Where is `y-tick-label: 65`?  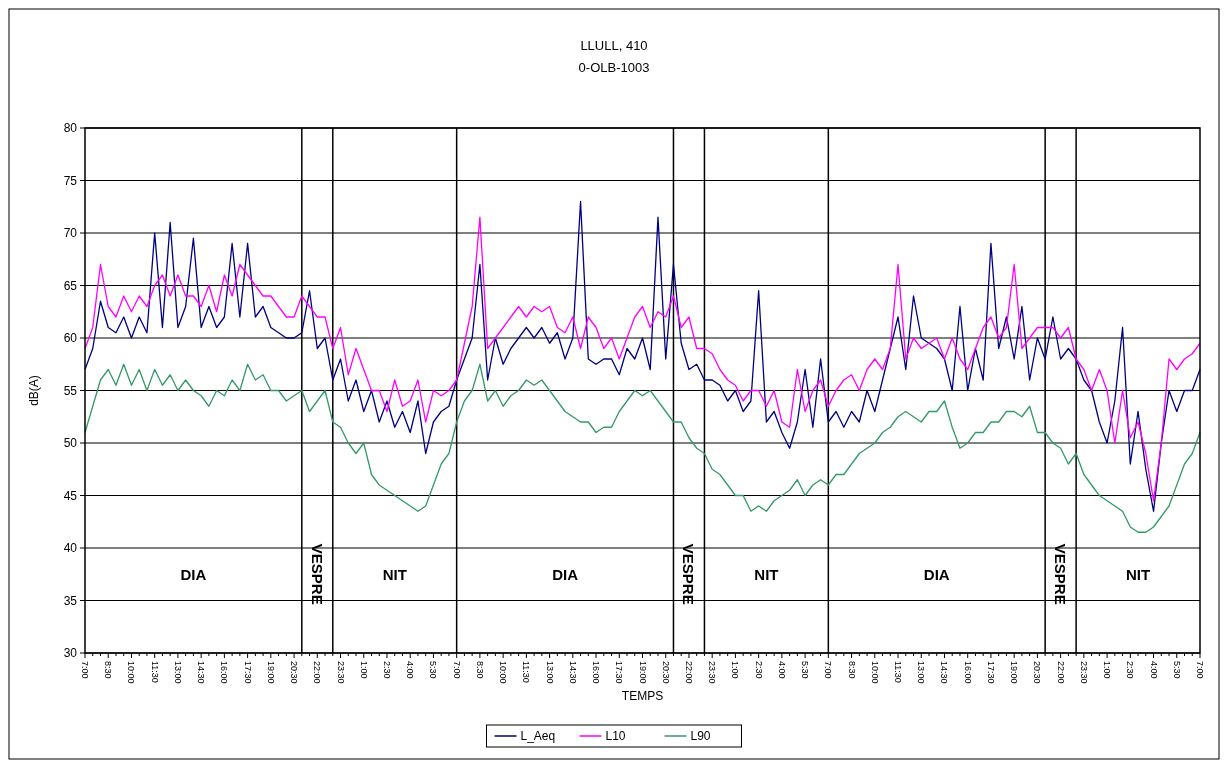
y-tick-label: 65 is located at coordinates (70, 285).